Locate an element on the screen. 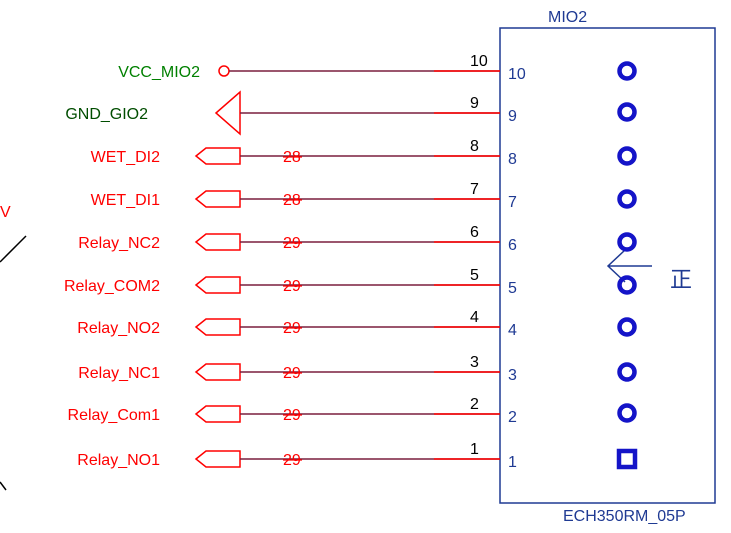  connector-pin-label: 4 is located at coordinates (512, 330).